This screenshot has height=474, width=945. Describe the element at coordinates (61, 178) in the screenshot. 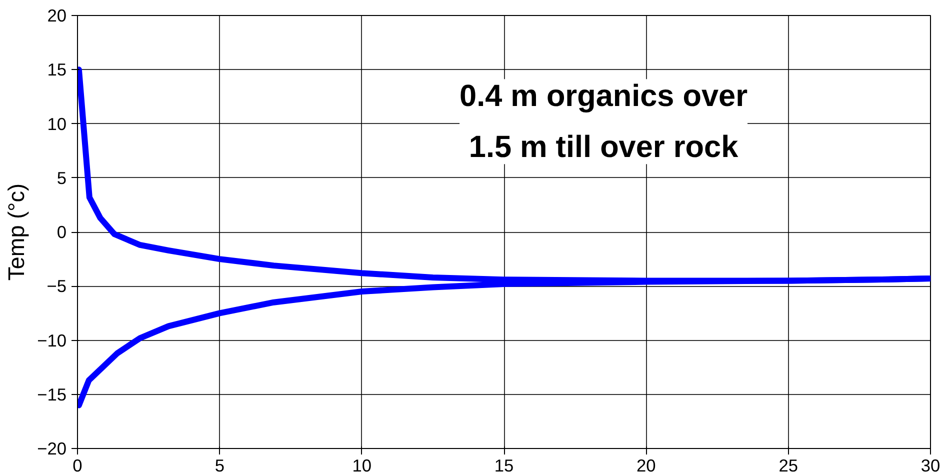

I see `y-tick-label: 5` at that location.